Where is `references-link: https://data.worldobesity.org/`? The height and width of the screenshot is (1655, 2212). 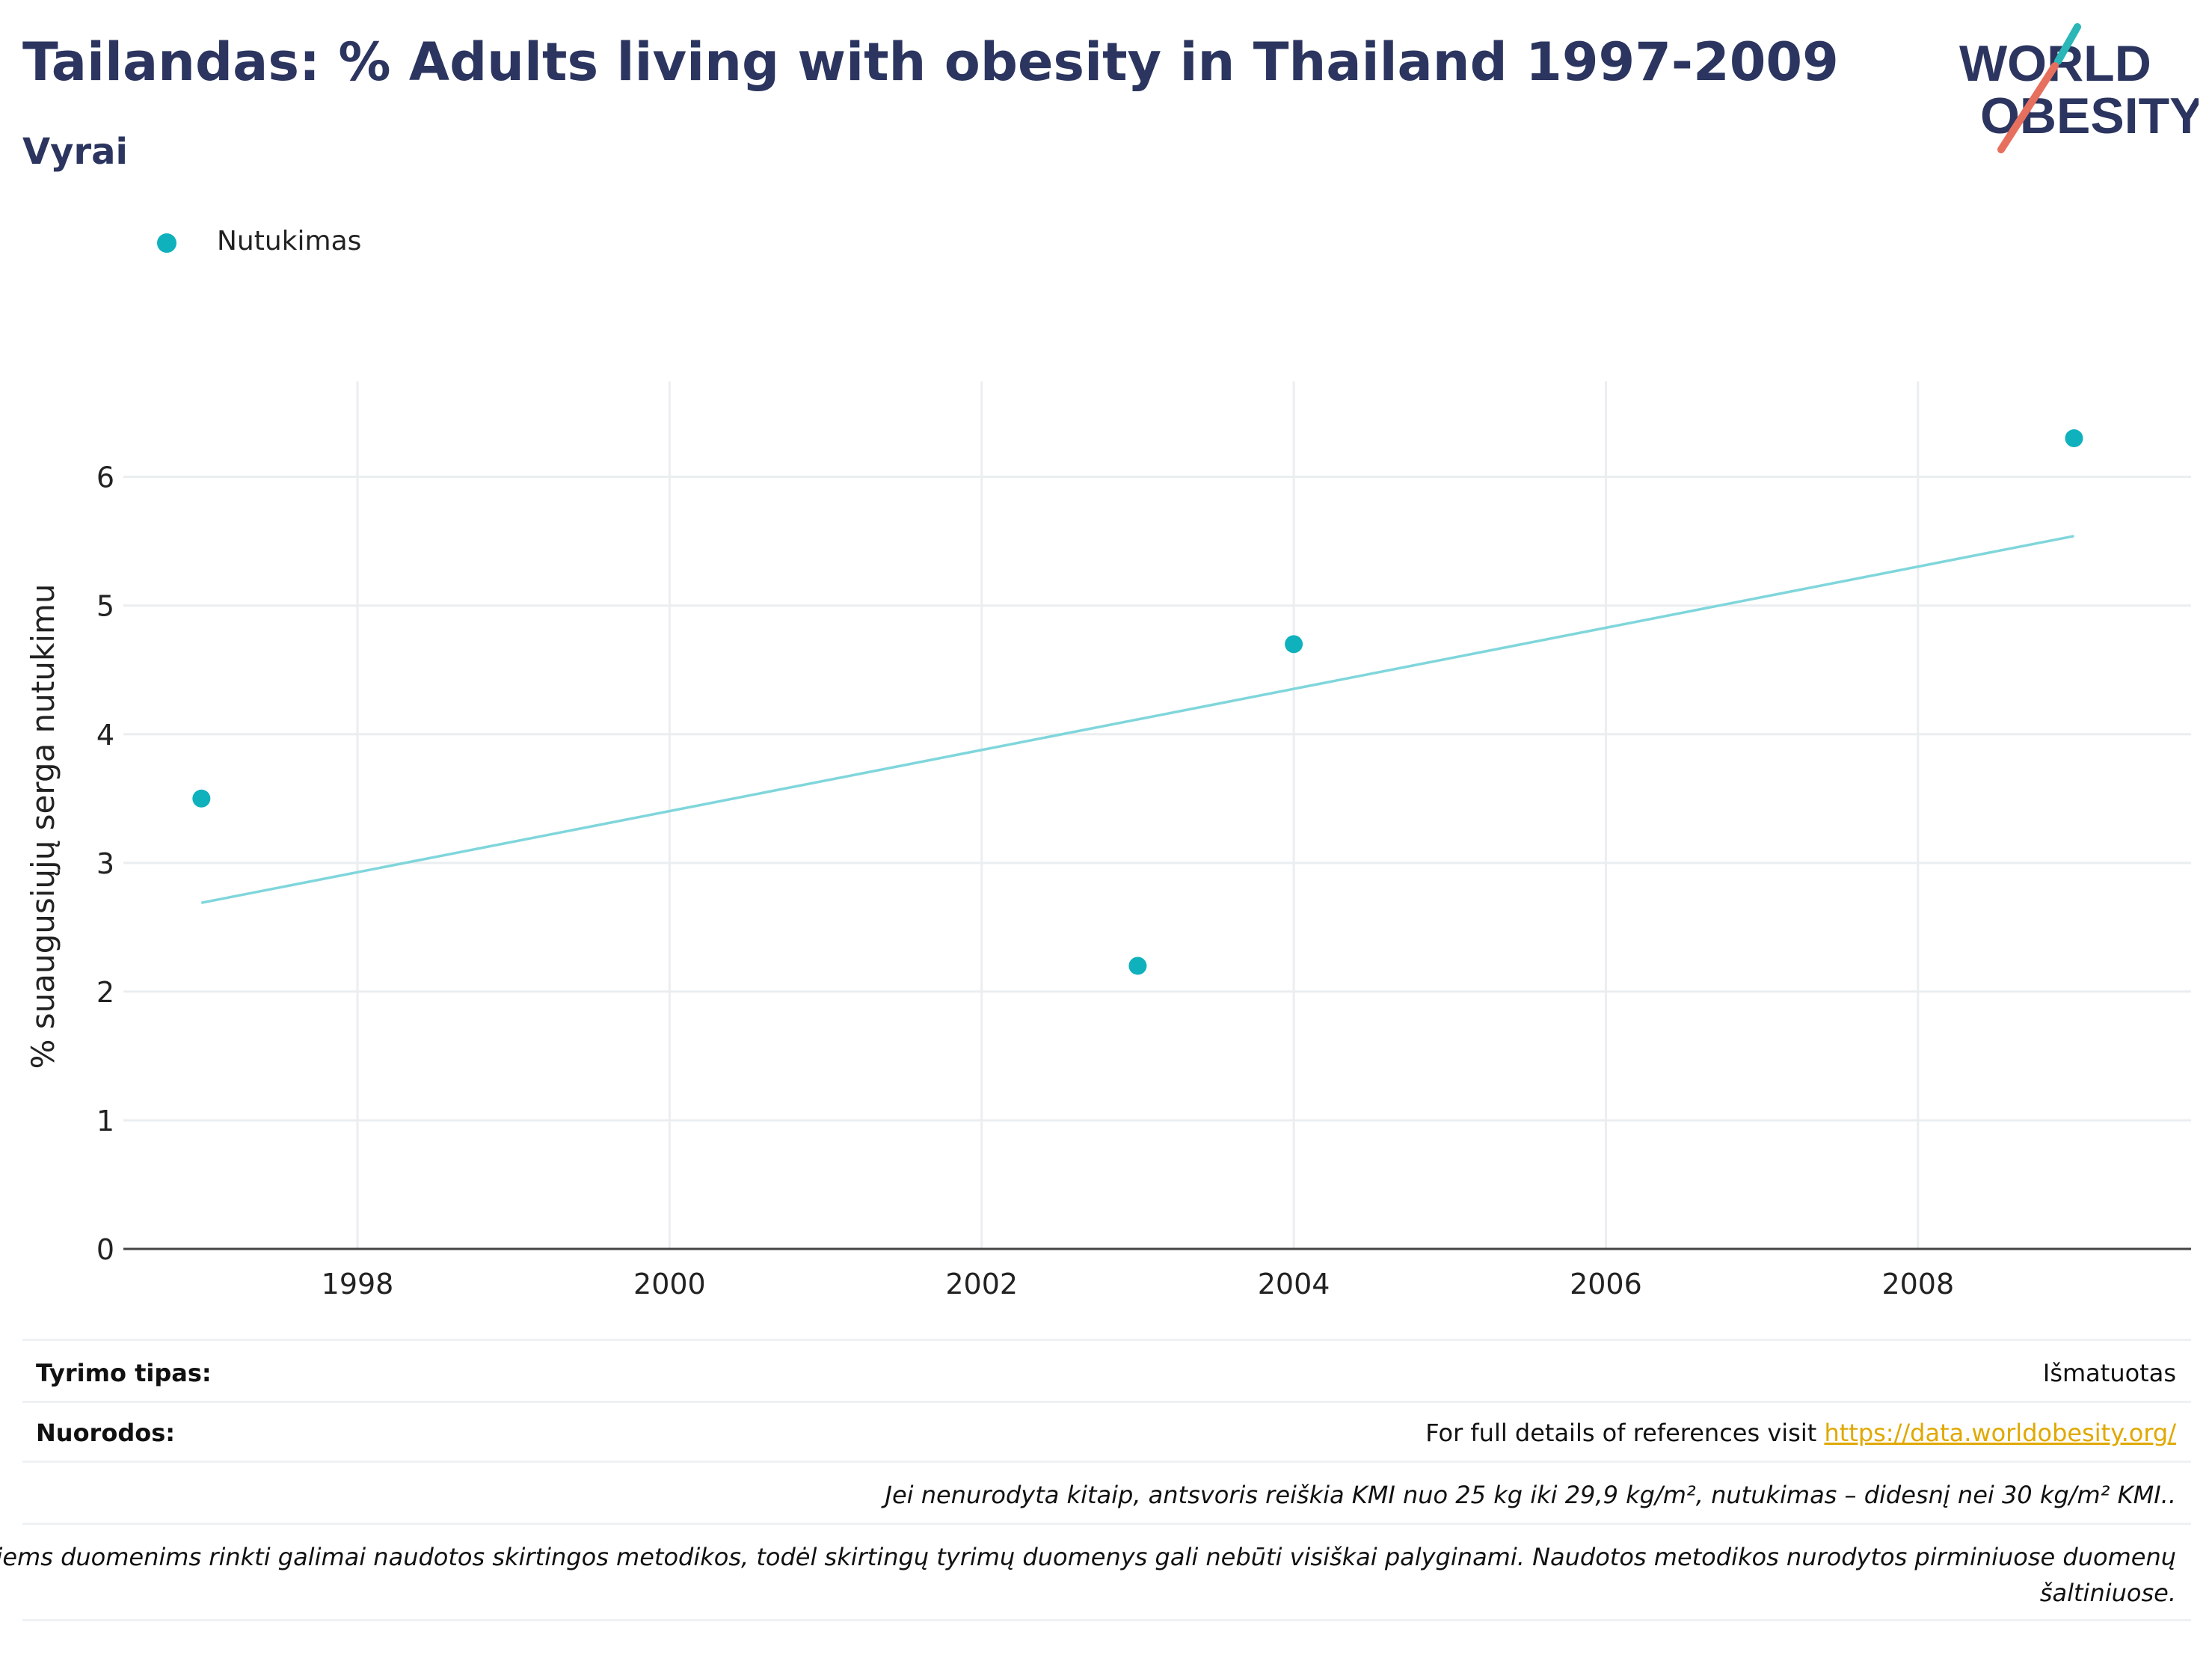 references-link: https://data.worldobesity.org/ is located at coordinates (2000, 1433).